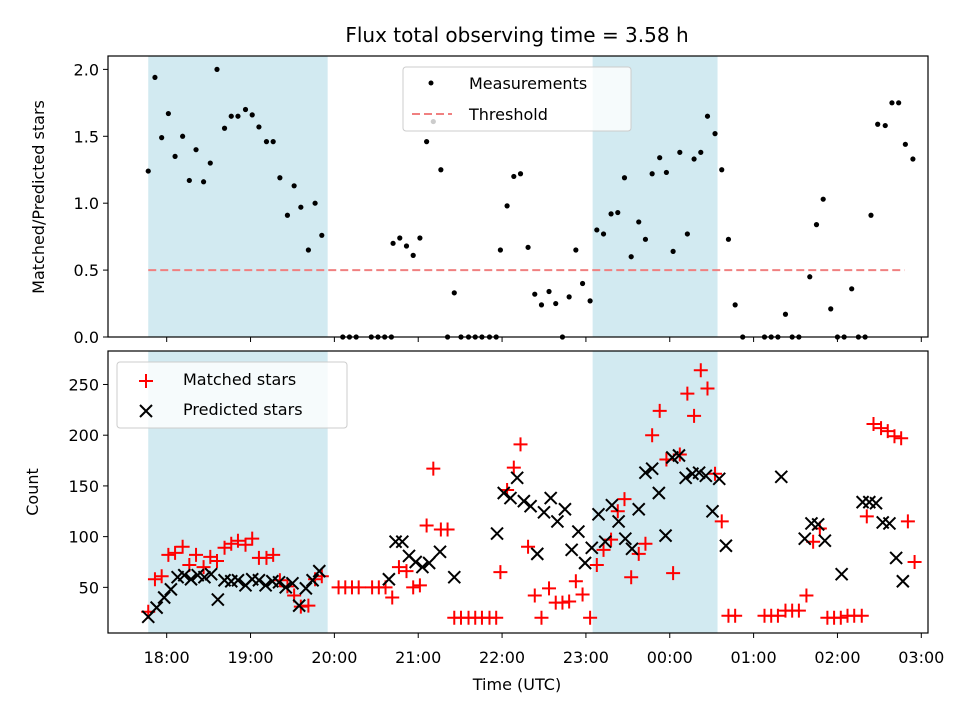 The height and width of the screenshot is (720, 960). I want to click on y-axis-label-bottom: Count, so click(32, 492).